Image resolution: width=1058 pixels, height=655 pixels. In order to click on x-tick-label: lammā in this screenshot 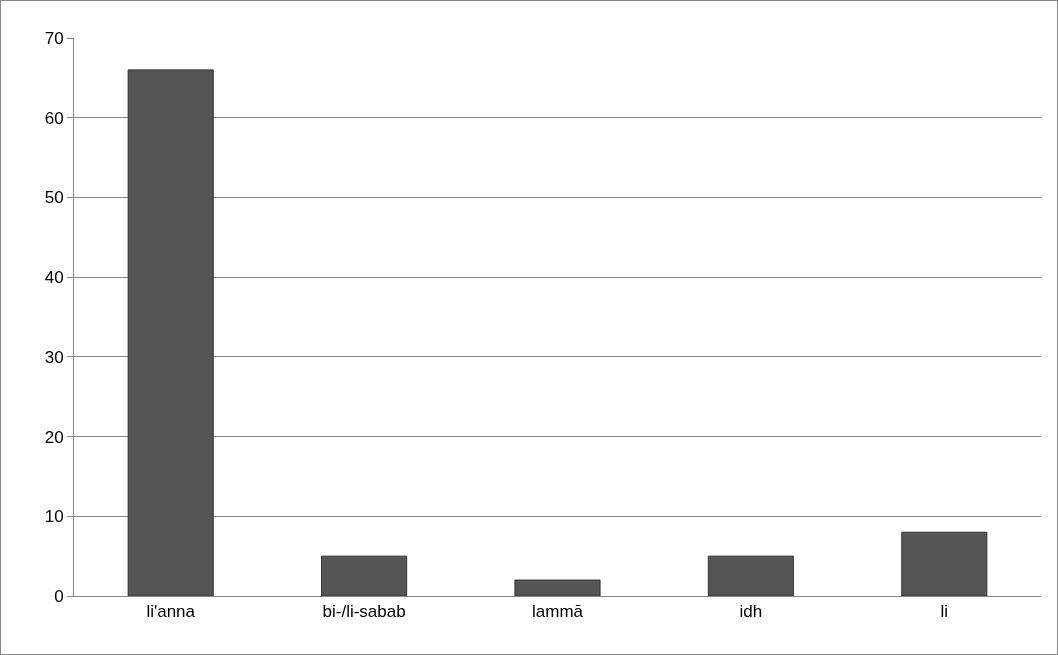, I will do `click(557, 612)`.